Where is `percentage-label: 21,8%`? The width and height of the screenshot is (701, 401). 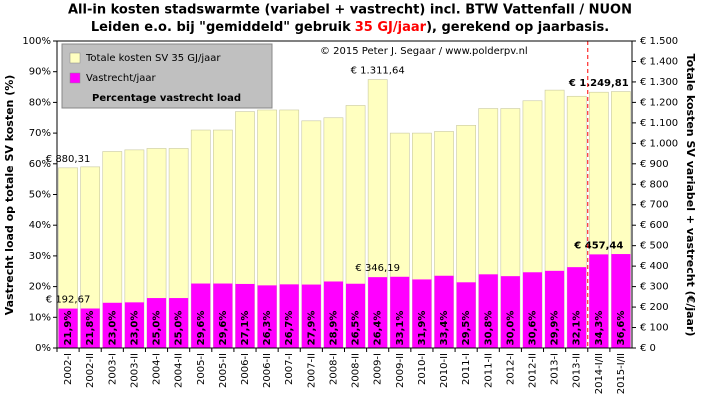
percentage-label: 21,8% is located at coordinates (90, 328).